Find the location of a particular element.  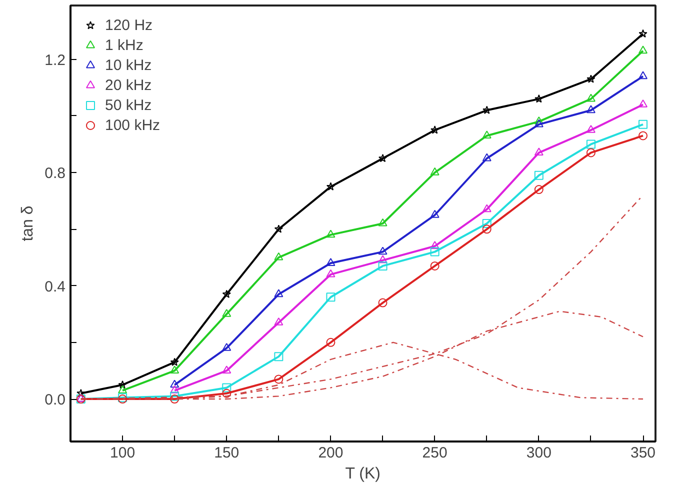

x-tick-label: 150 is located at coordinates (227, 453).